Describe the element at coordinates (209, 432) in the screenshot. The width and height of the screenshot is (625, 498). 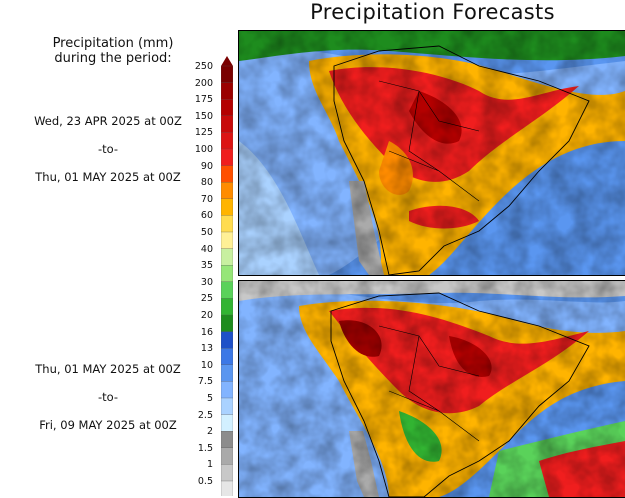
I see `scale-tick-label: 2` at that location.